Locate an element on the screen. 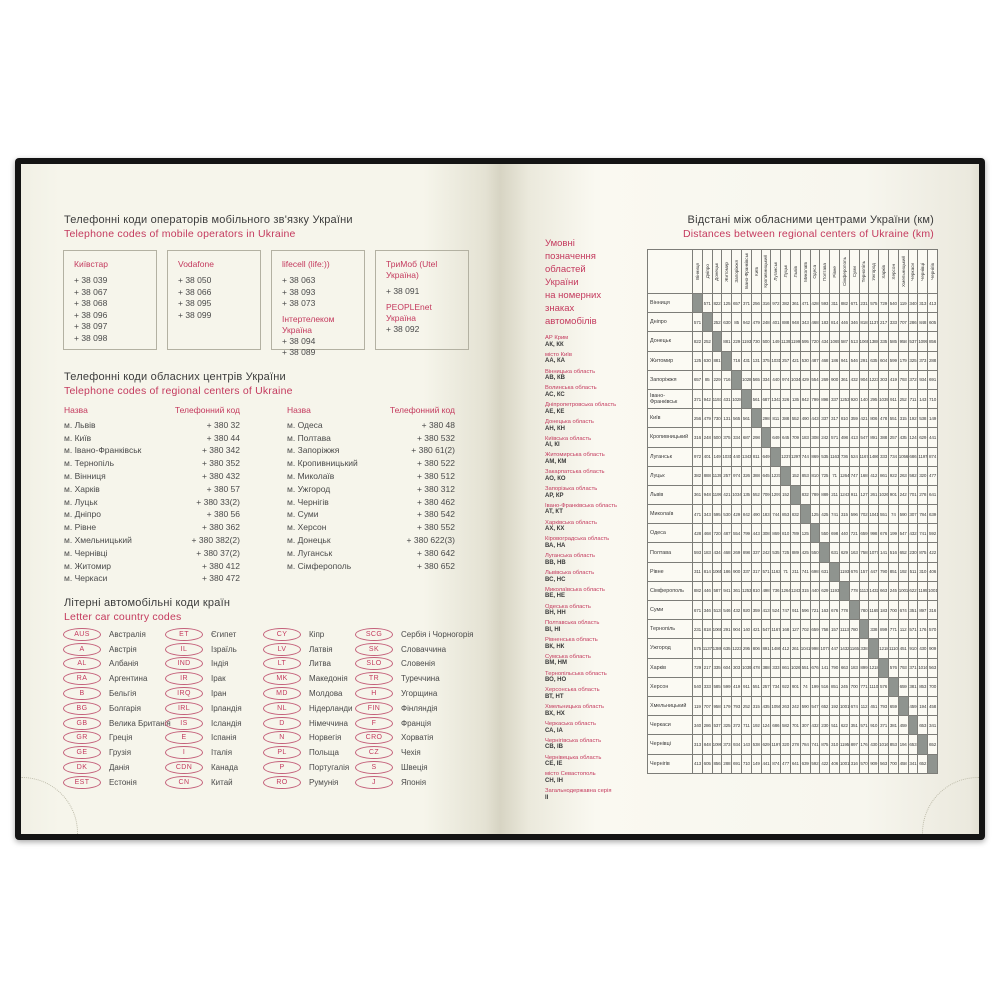 Image resolution: width=1000 pixels, height=1000 pixels. legend-region-codes: ВМ, НМ is located at coordinates (556, 663).